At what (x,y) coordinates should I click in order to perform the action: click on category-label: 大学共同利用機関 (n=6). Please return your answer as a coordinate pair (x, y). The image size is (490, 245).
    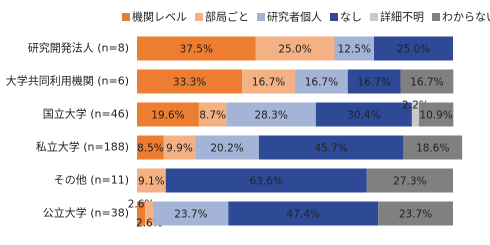
    Looking at the image, I should click on (67, 81).